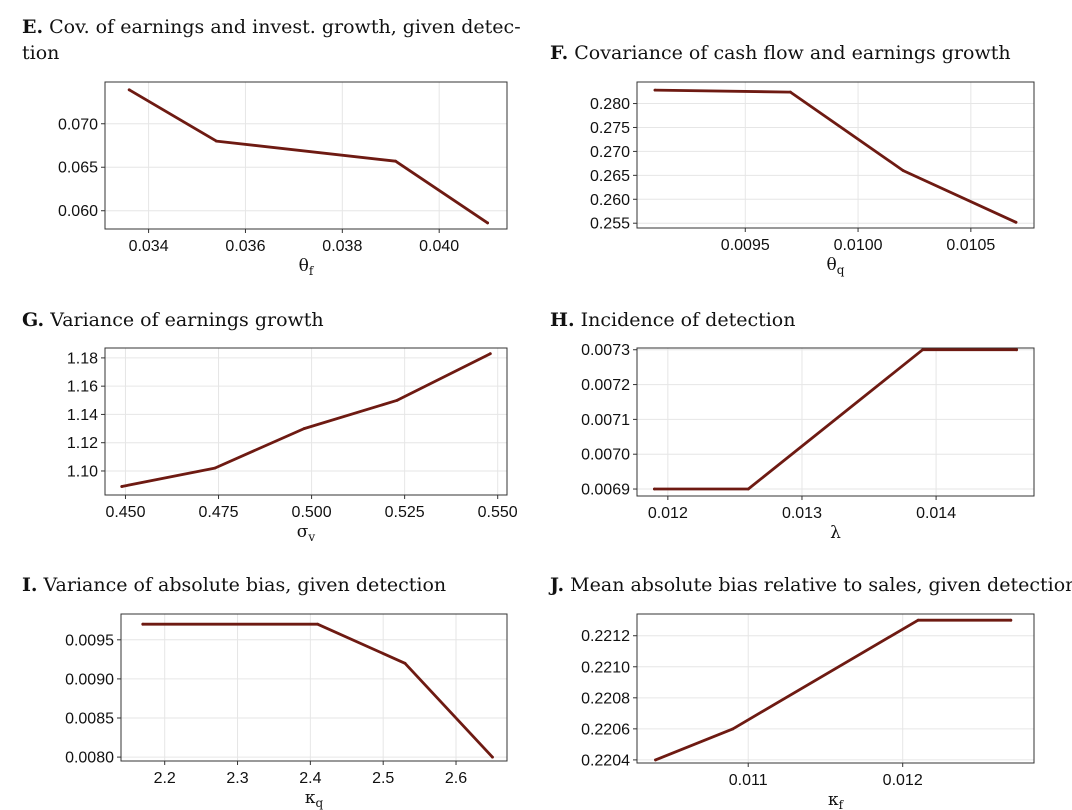 The width and height of the screenshot is (1072, 810). I want to click on panel-title: tion, so click(40, 53).